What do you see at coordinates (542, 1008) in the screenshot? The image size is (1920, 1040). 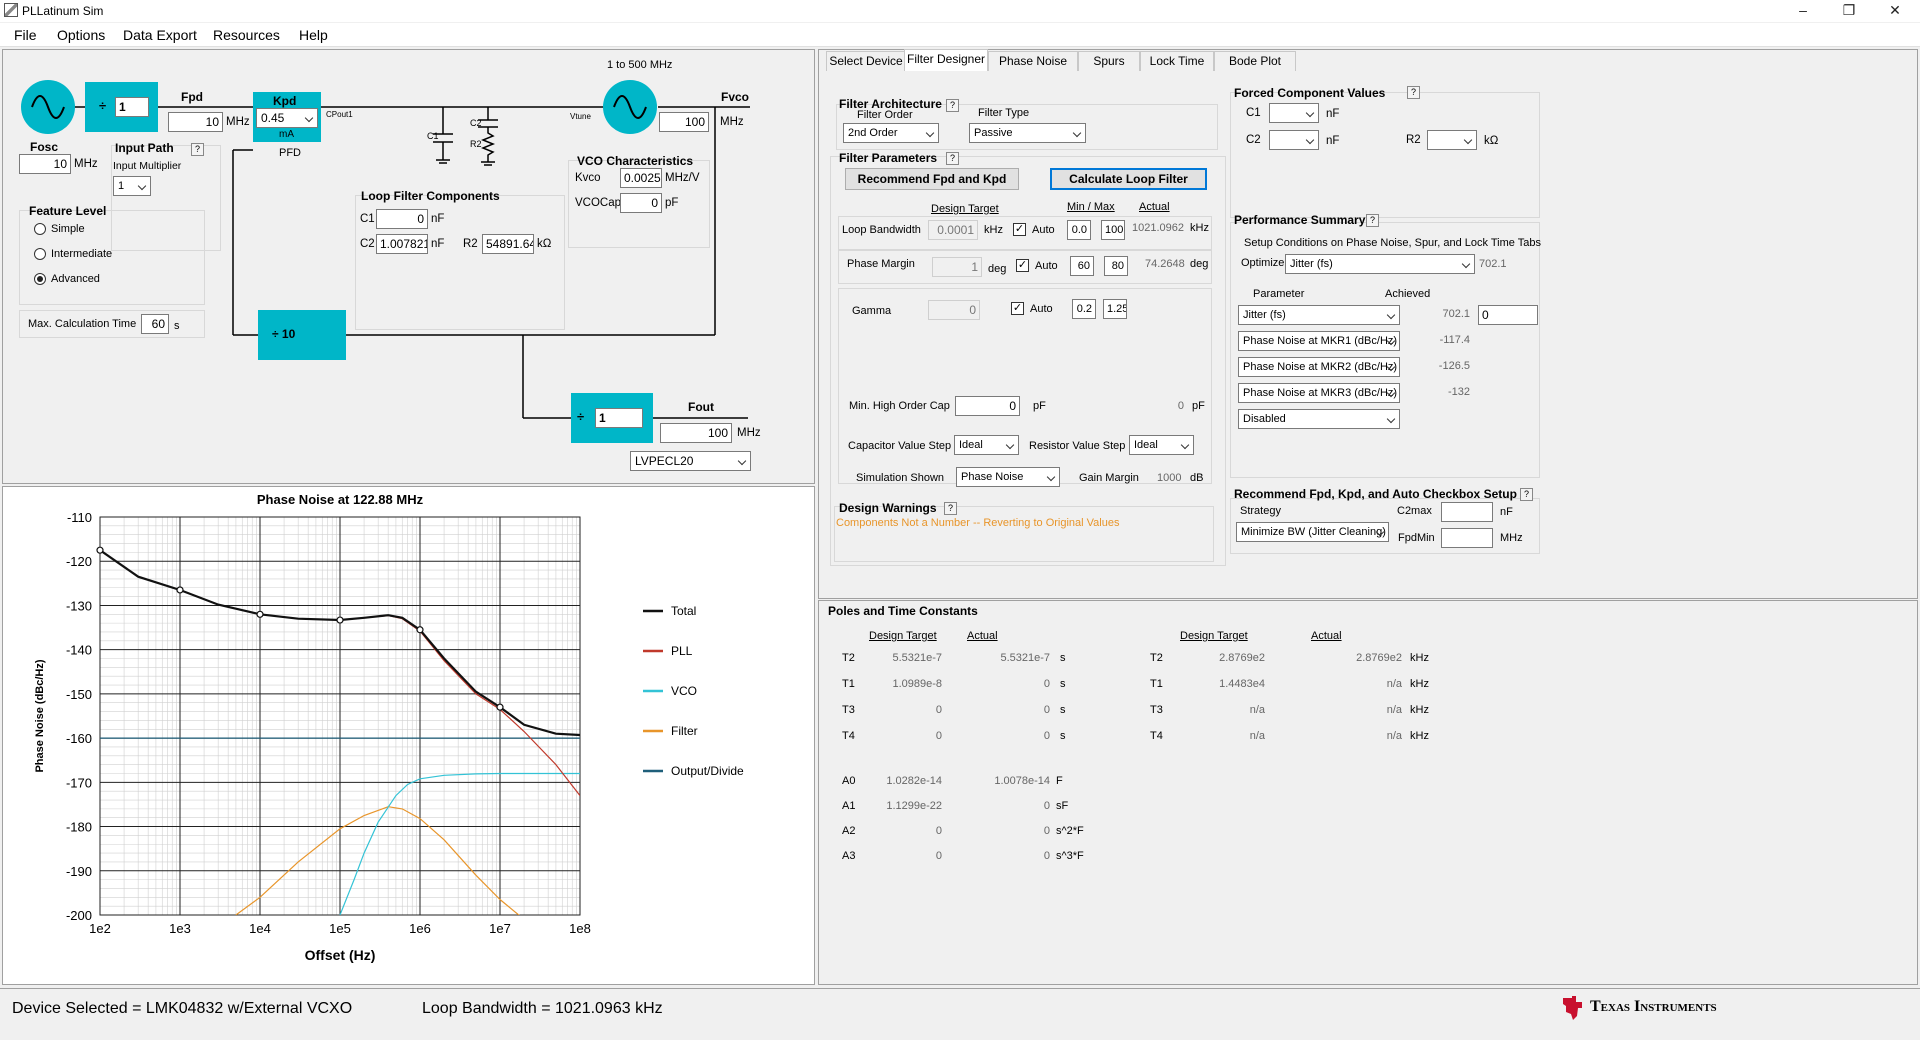 I see `loop-bandwidth-status: Loop Bandwidth = 1021.0963 kHz` at bounding box center [542, 1008].